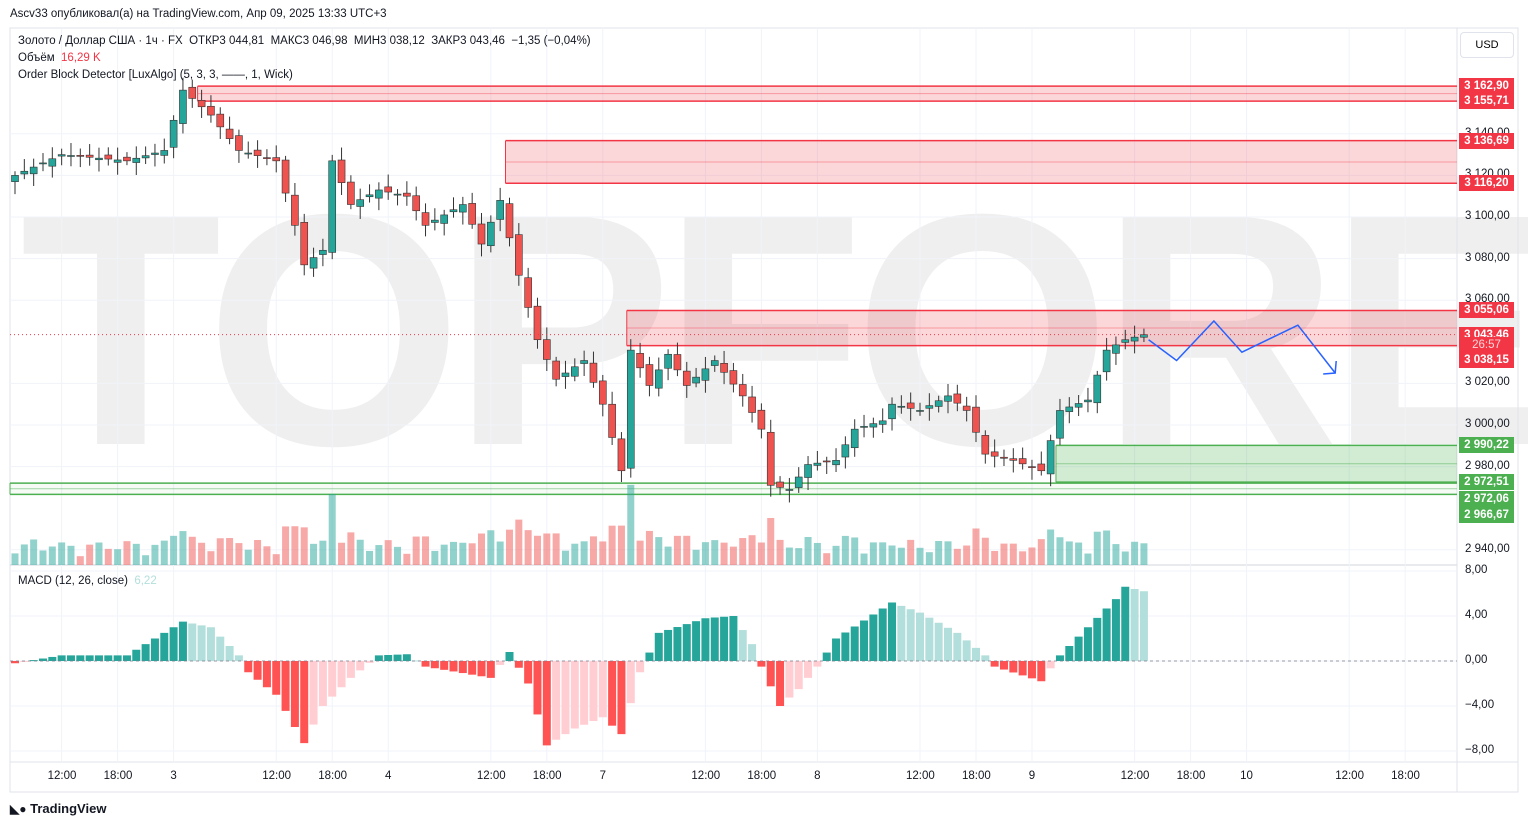  What do you see at coordinates (73, 581) in the screenshot?
I see `macd-label: MACD (12, 26, close)` at bounding box center [73, 581].